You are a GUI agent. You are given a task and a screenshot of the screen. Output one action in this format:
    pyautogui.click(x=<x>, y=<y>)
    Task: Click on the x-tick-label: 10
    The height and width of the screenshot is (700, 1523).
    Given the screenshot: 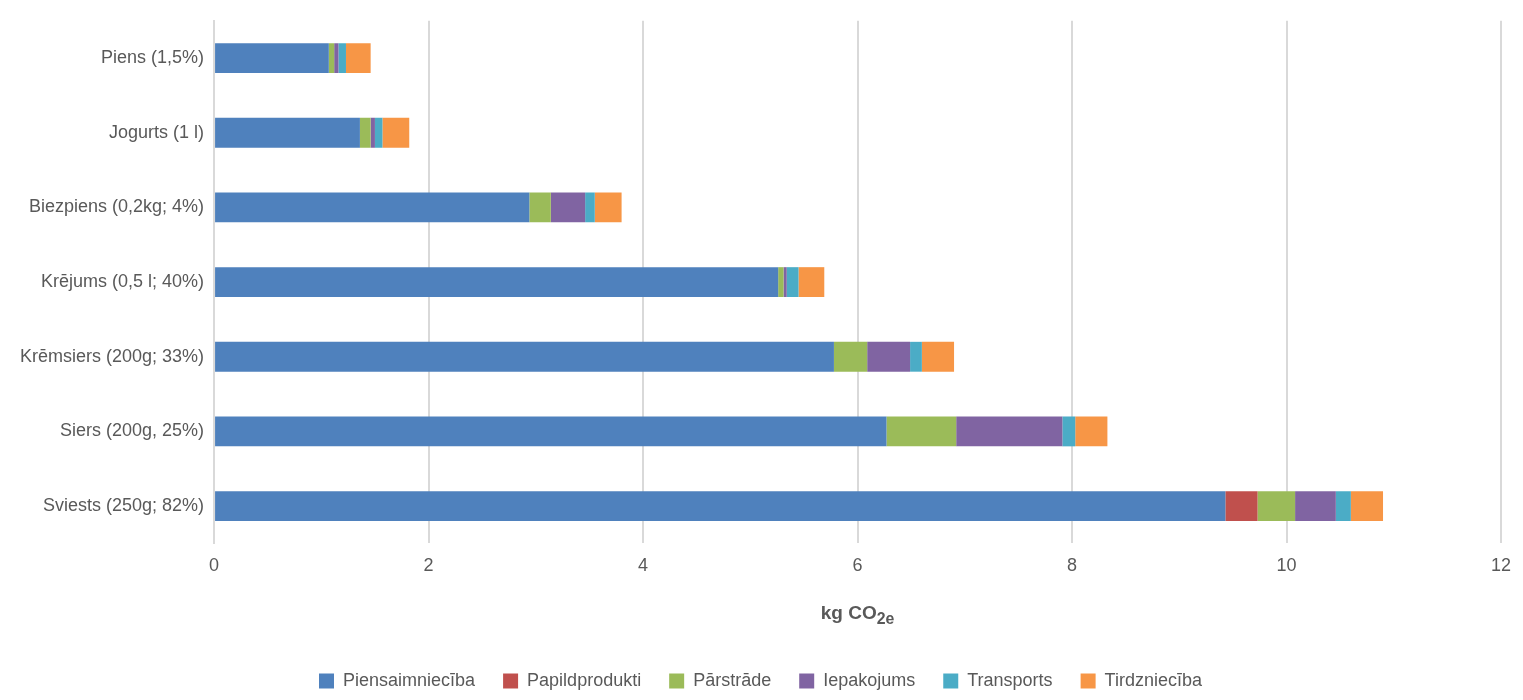 What is the action you would take?
    pyautogui.click(x=1286, y=565)
    